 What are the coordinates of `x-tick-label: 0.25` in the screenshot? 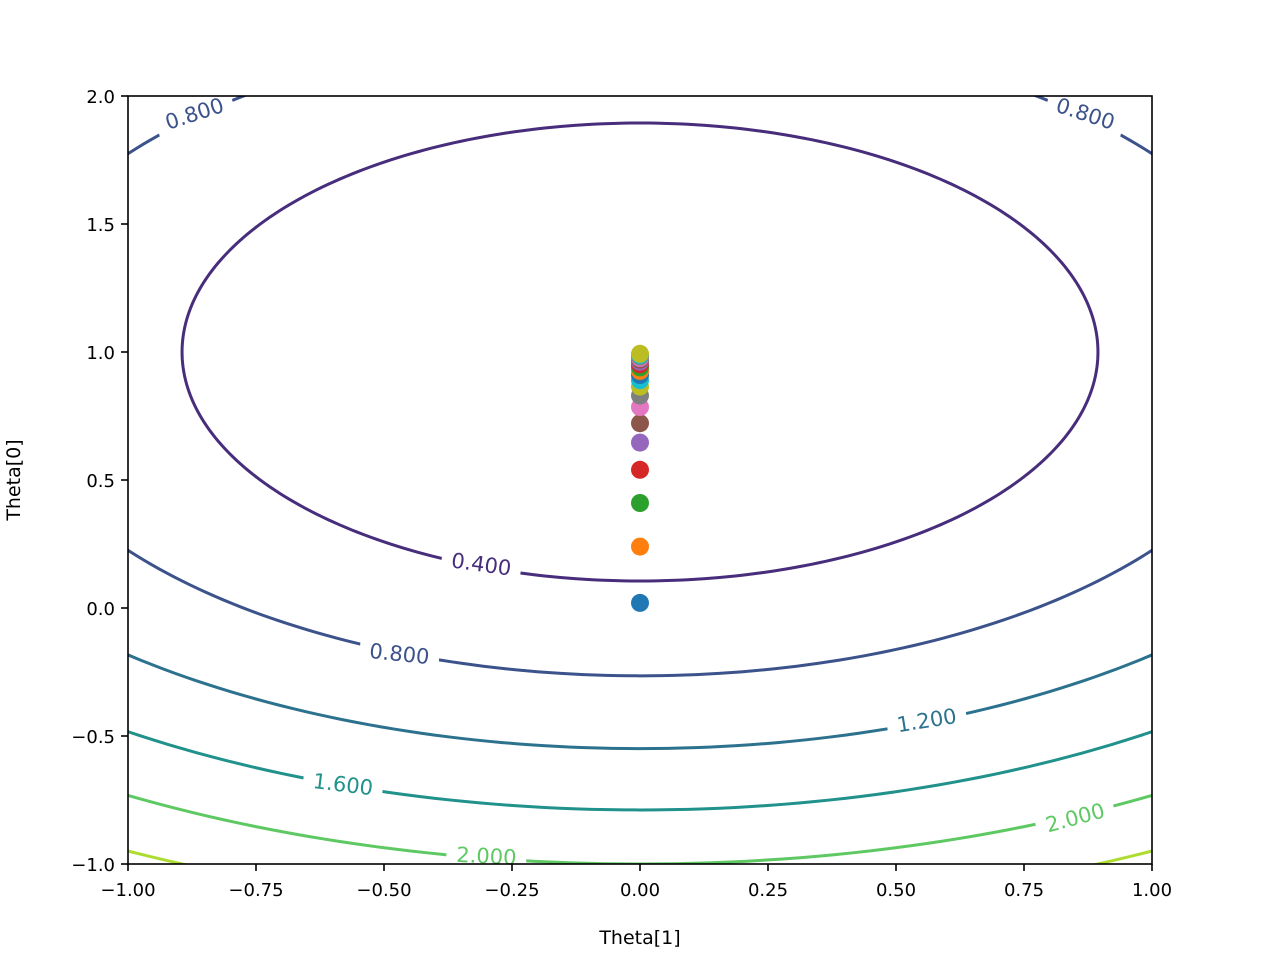 It's located at (768, 890).